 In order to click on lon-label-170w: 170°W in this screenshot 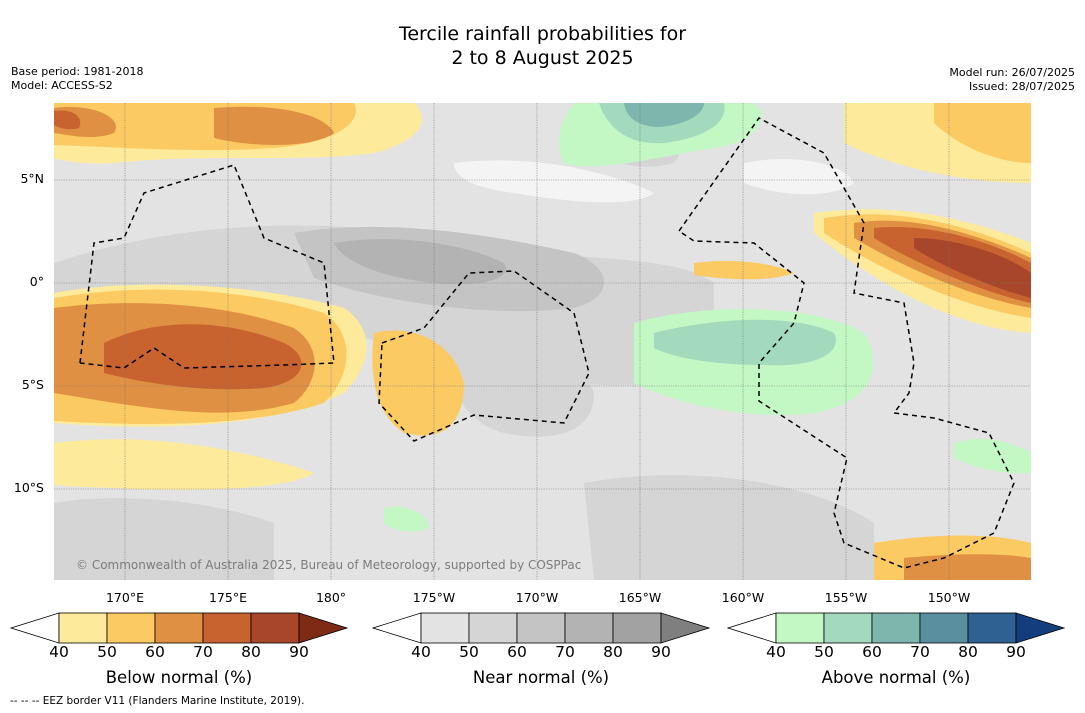, I will do `click(537, 597)`.